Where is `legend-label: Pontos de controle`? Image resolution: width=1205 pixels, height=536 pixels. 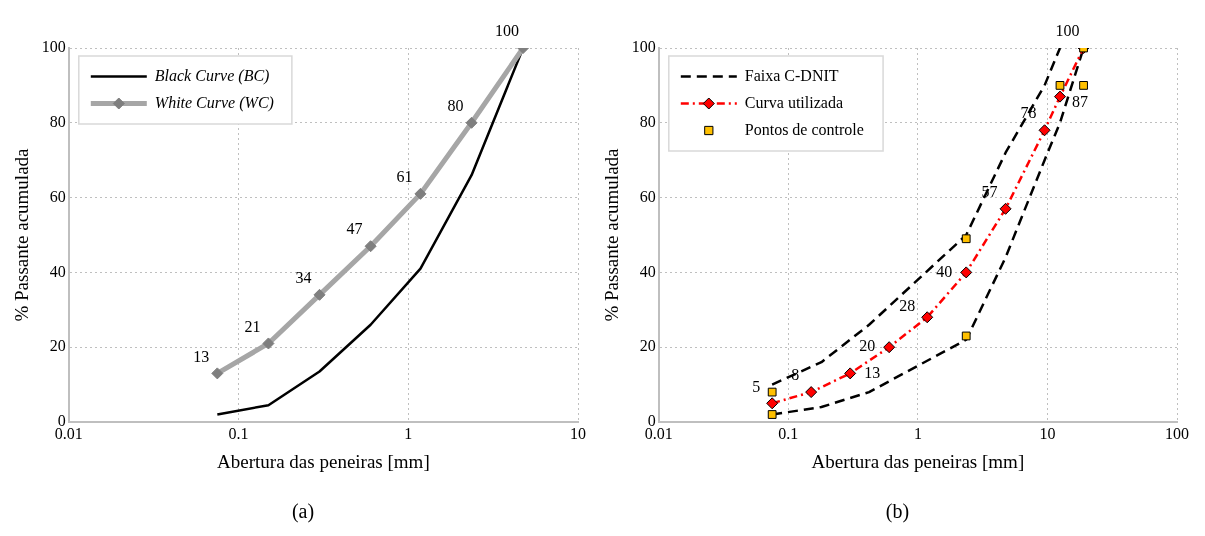 legend-label: Pontos de controle is located at coordinates (804, 129).